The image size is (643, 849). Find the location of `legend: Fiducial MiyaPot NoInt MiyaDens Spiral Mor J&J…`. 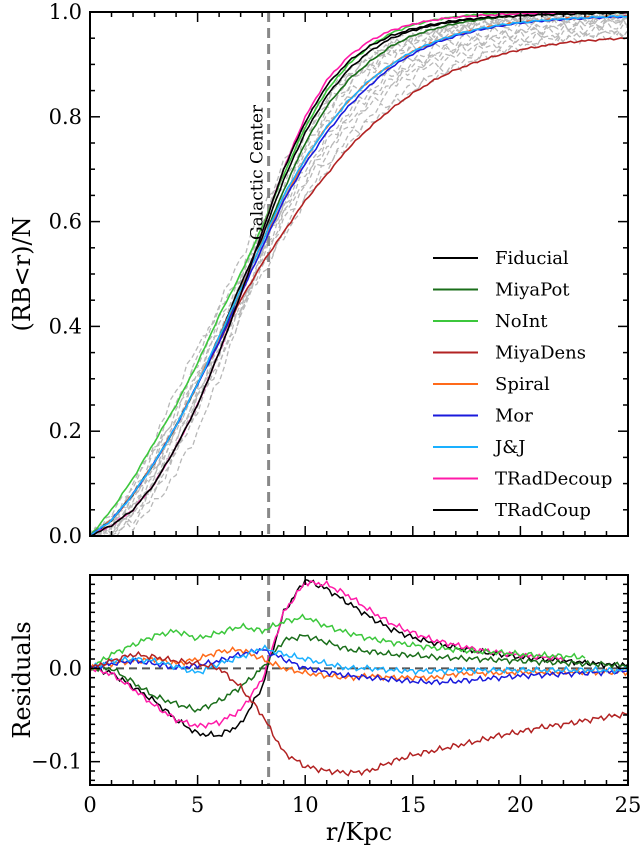

legend: Fiducial MiyaPot NoInt MiyaDens Spiral Mor J&J… is located at coordinates (522, 384).